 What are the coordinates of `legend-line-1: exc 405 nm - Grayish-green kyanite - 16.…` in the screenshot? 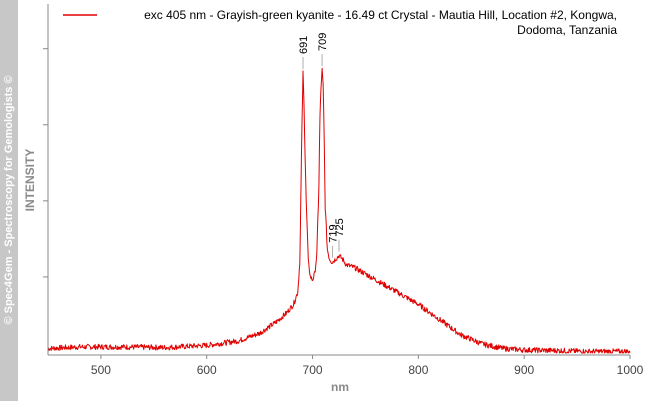 It's located at (380, 15).